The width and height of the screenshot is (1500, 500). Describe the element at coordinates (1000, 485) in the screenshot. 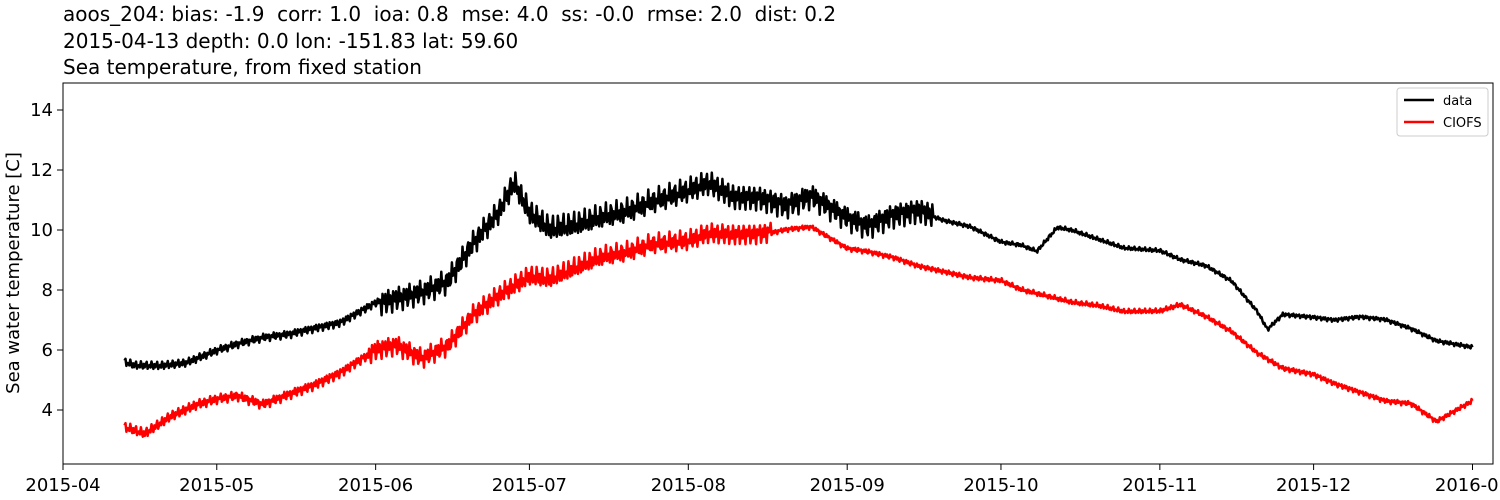

I see `x-tick-label: 2015-10` at that location.